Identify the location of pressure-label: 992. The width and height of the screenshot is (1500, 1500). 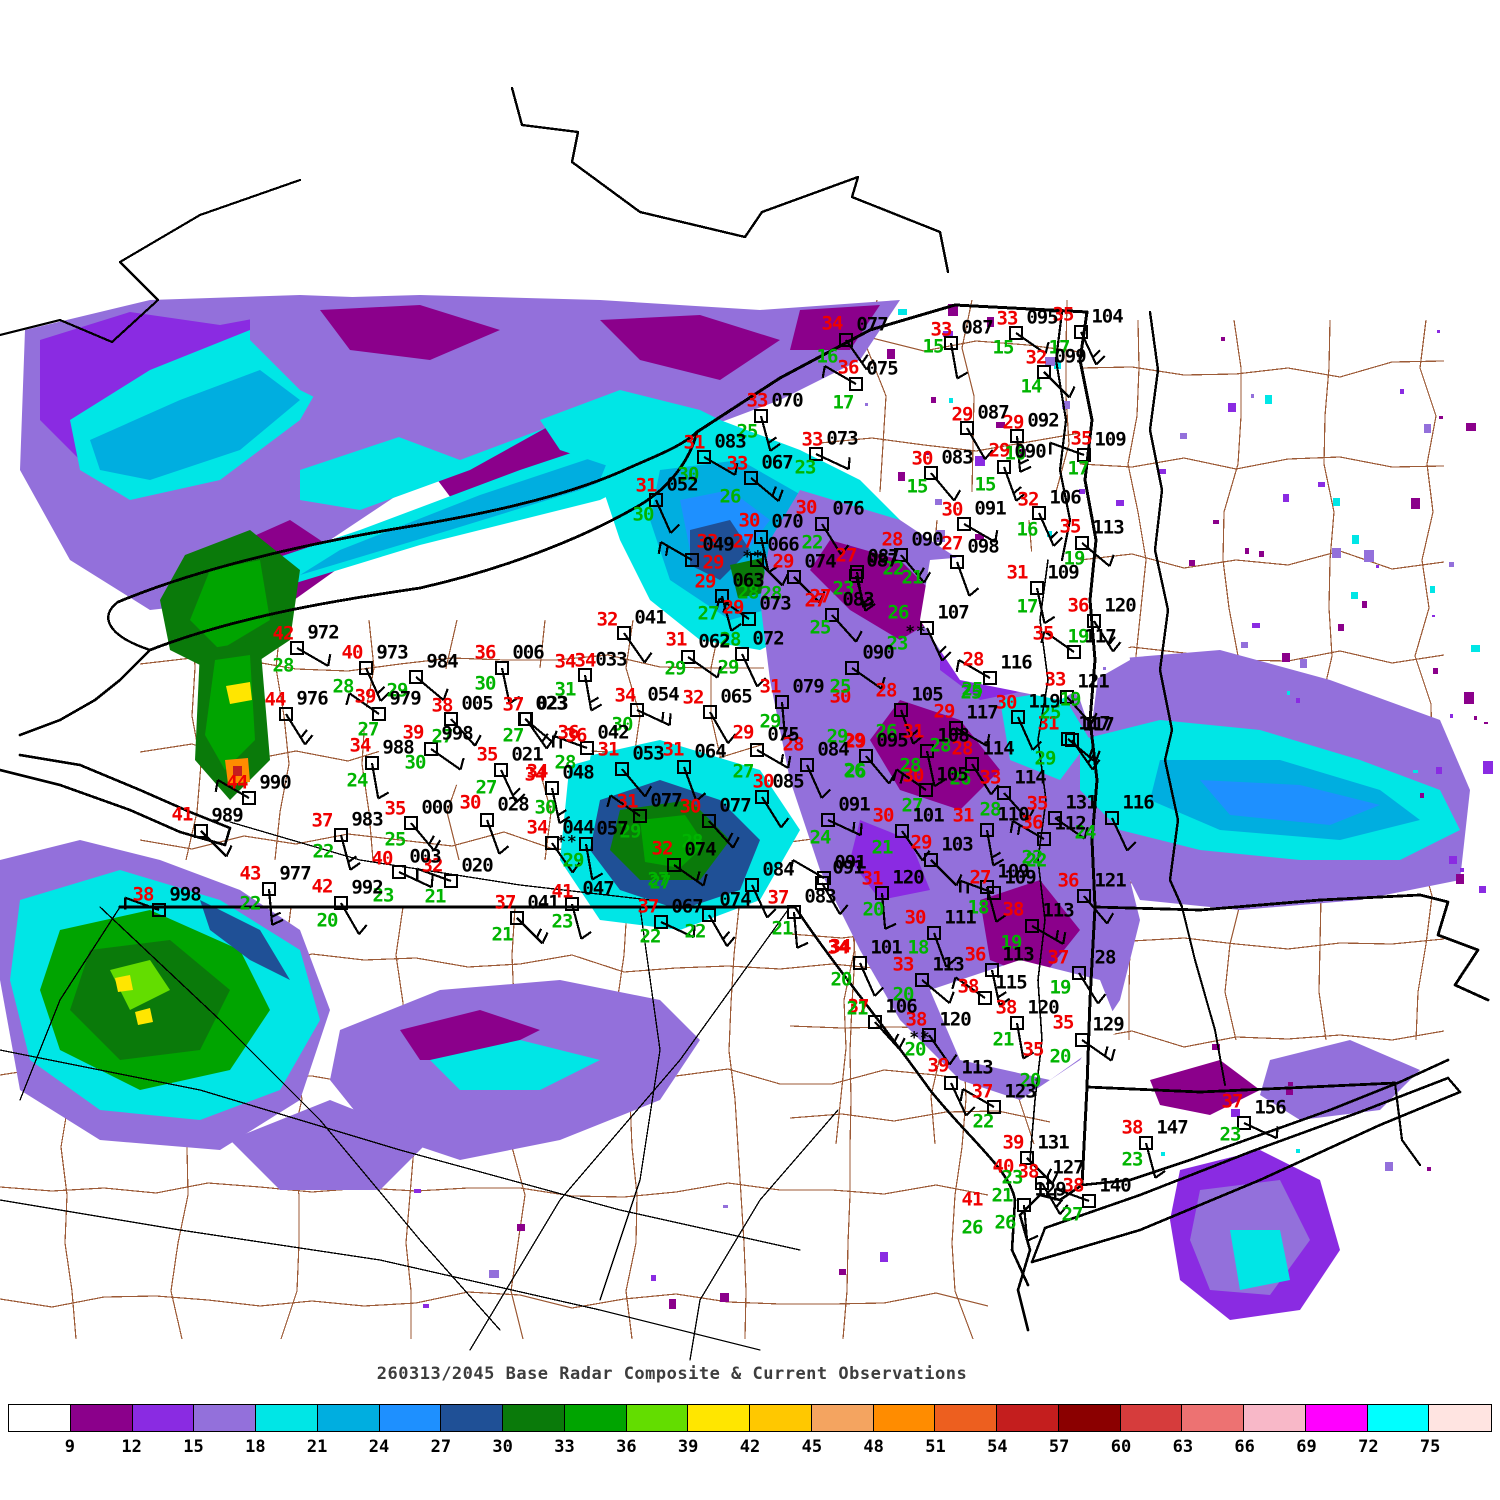
(367, 887).